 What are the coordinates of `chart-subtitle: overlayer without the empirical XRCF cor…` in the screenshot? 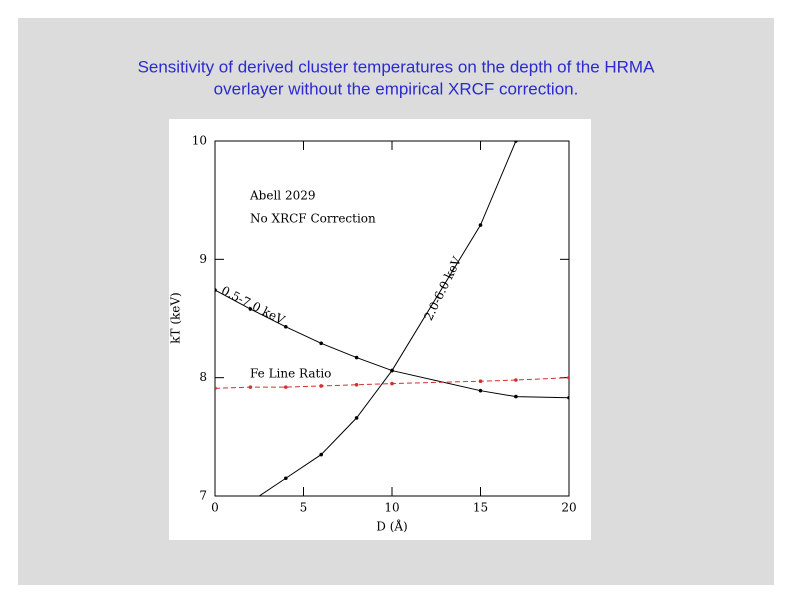 It's located at (396, 88).